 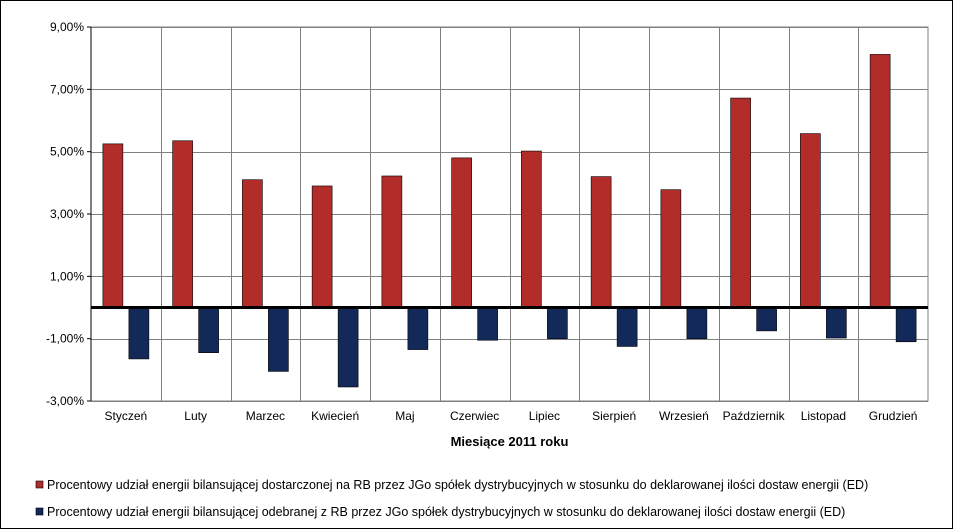 What do you see at coordinates (265, 416) in the screenshot?
I see `x-tick-label: Marzec` at bounding box center [265, 416].